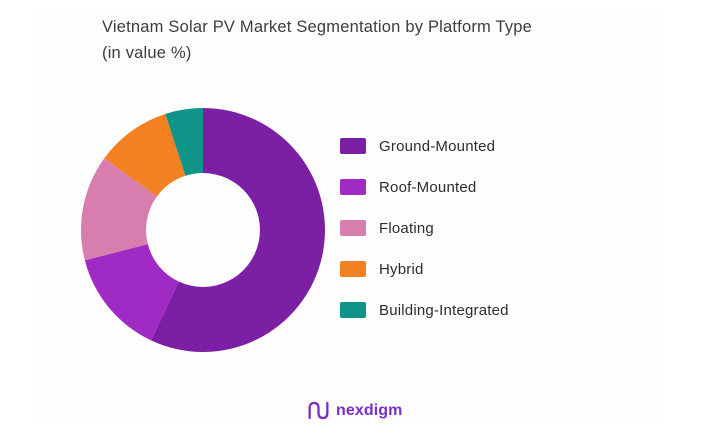  I want to click on legend-swatch-hybrid, so click(353, 269).